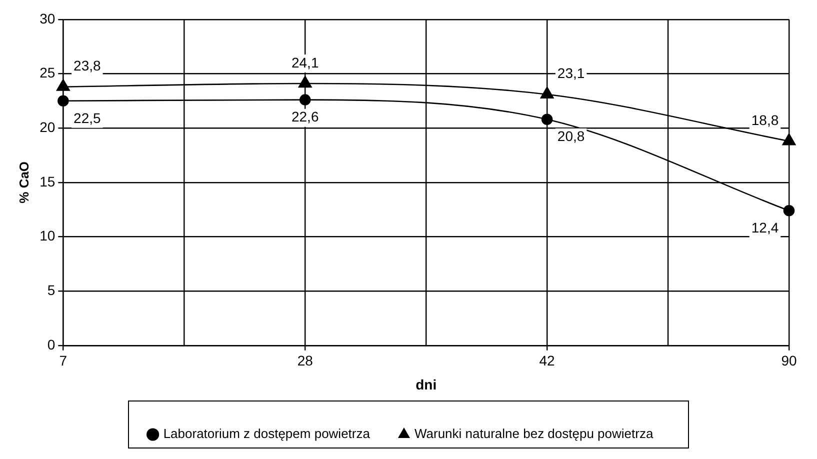  I want to click on x-tick-label: 28, so click(305, 360).